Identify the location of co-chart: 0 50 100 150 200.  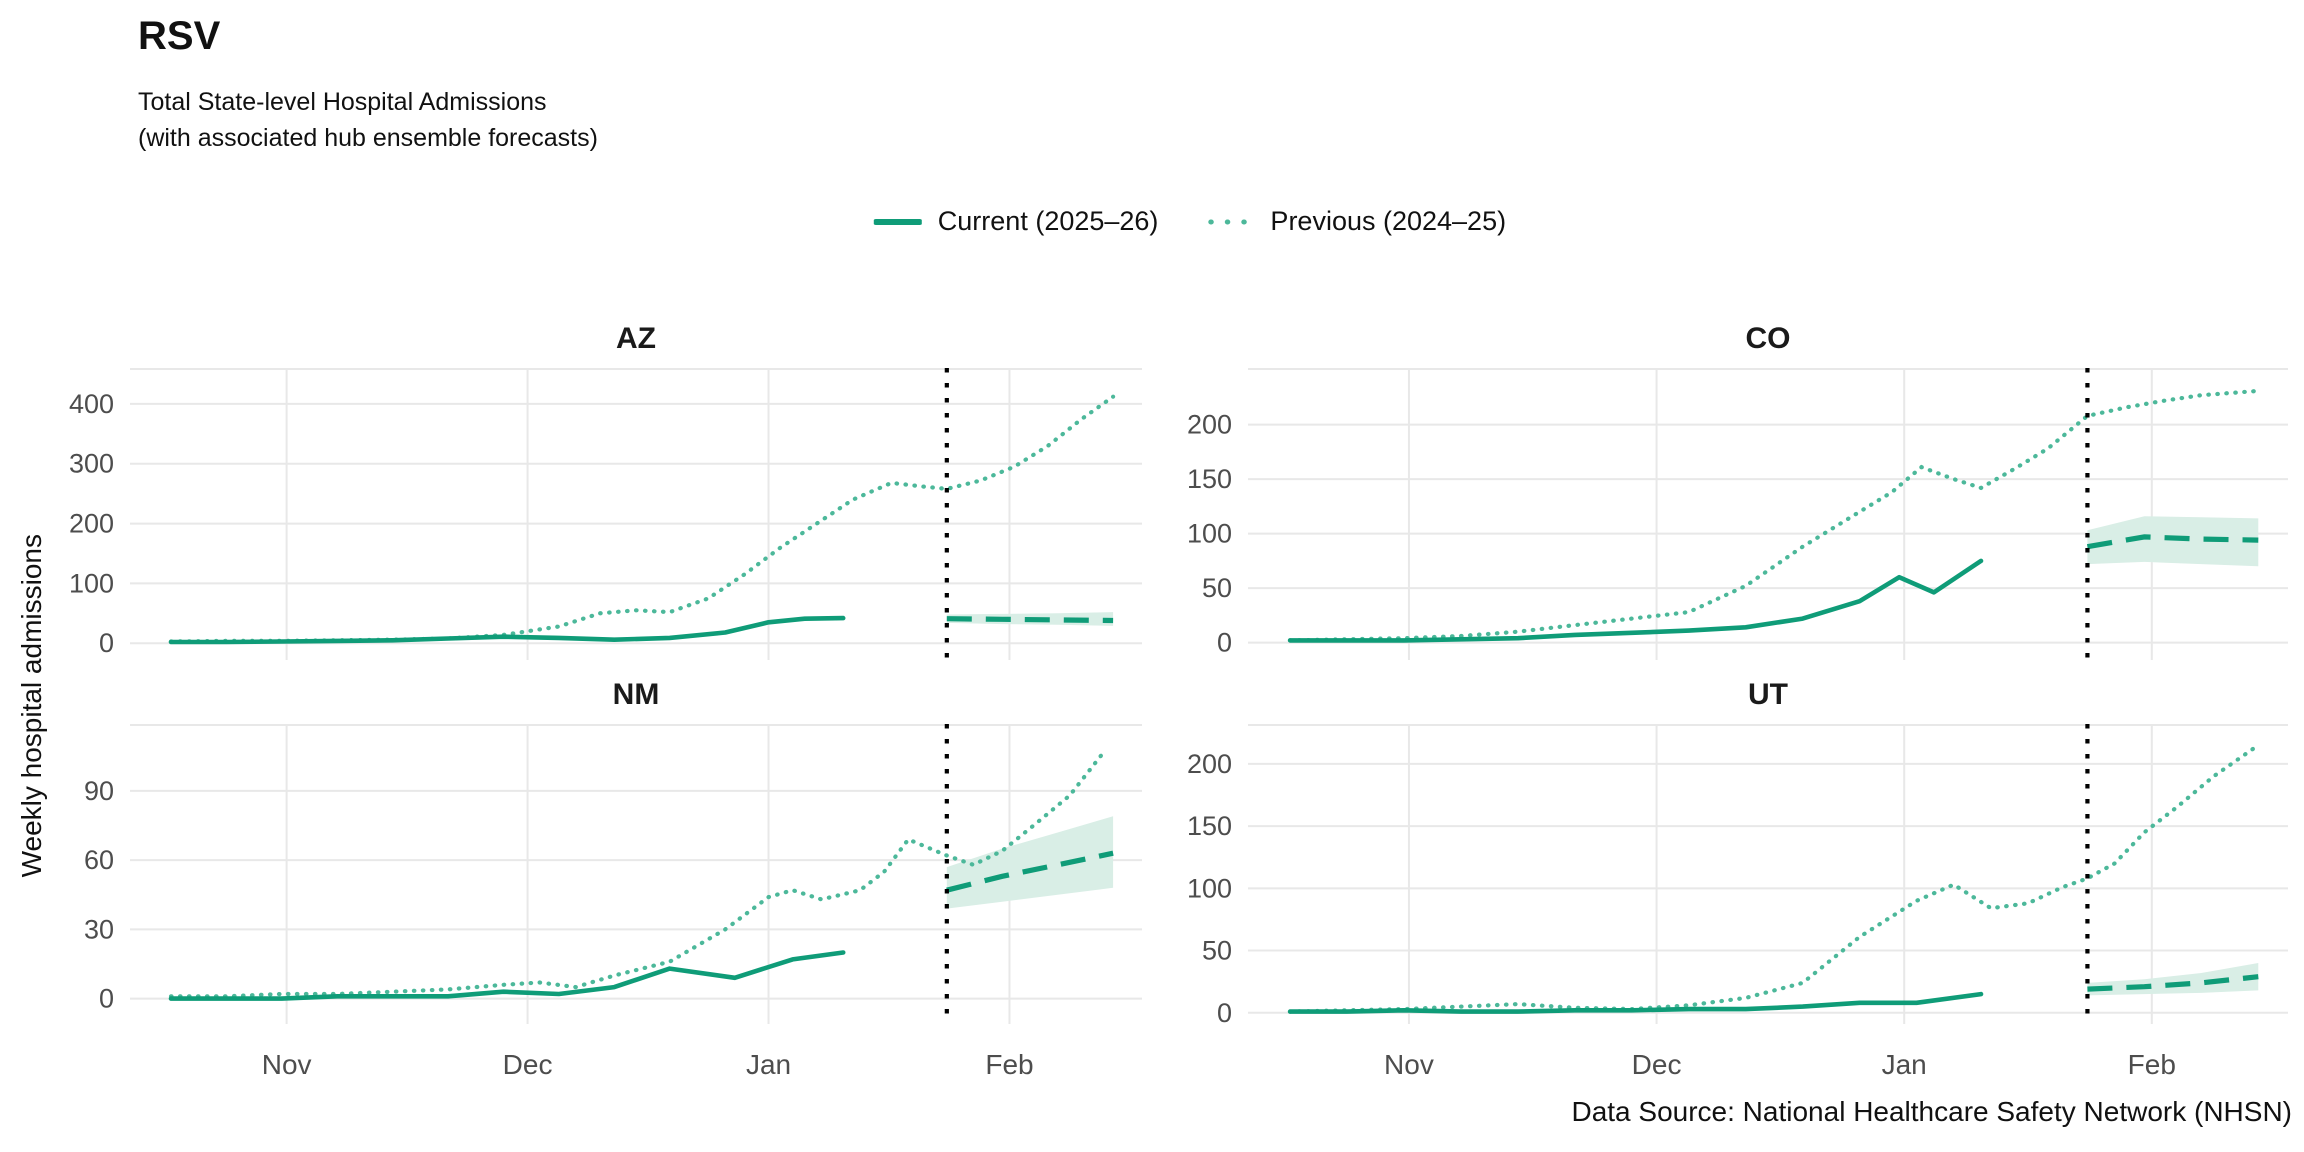
(1737, 514).